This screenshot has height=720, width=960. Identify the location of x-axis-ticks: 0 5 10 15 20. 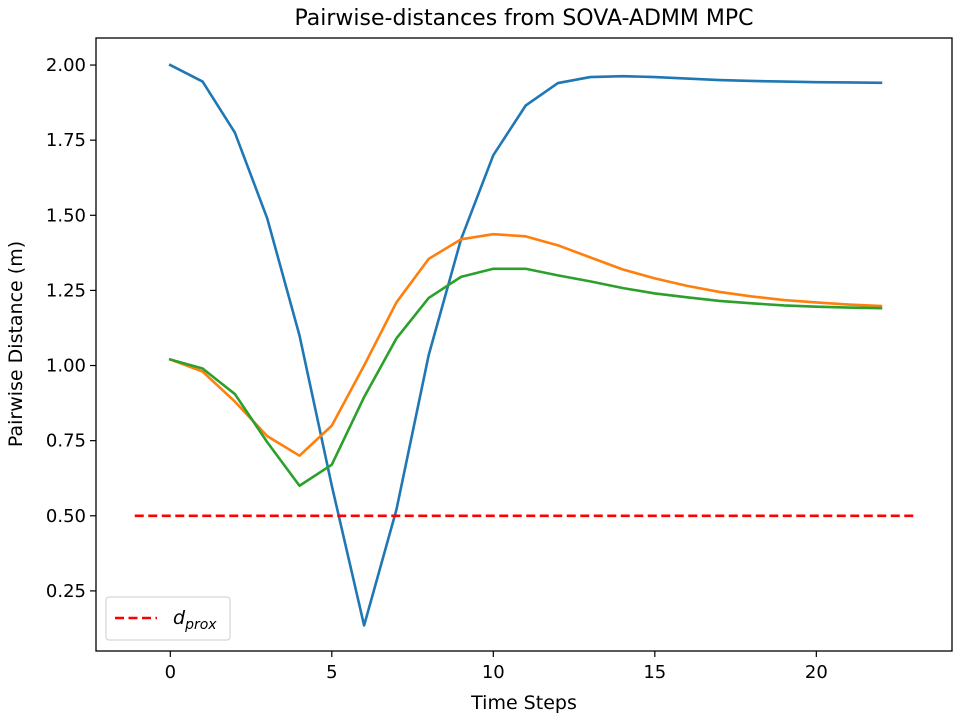
(496, 667).